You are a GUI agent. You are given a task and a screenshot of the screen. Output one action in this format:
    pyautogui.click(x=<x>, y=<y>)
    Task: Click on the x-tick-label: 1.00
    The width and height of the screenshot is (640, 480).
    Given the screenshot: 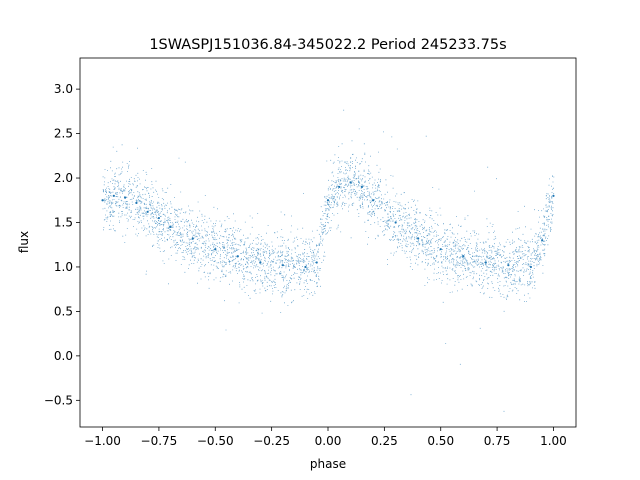 What is the action you would take?
    pyautogui.click(x=553, y=441)
    